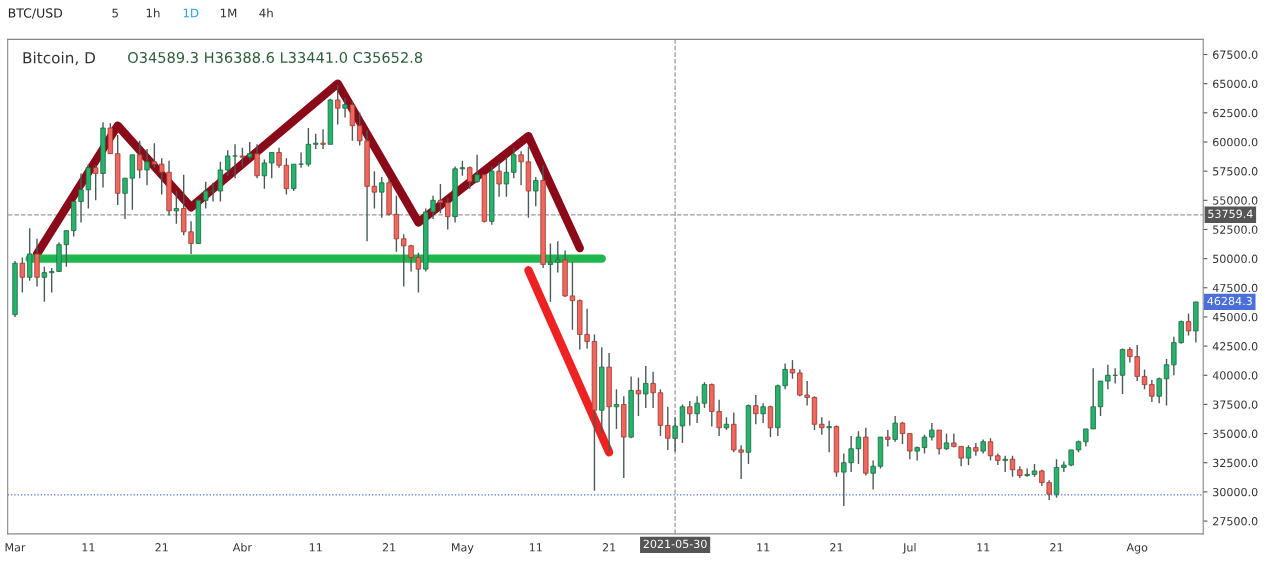  I want to click on y-tick-label: 50000.0, so click(1235, 259).